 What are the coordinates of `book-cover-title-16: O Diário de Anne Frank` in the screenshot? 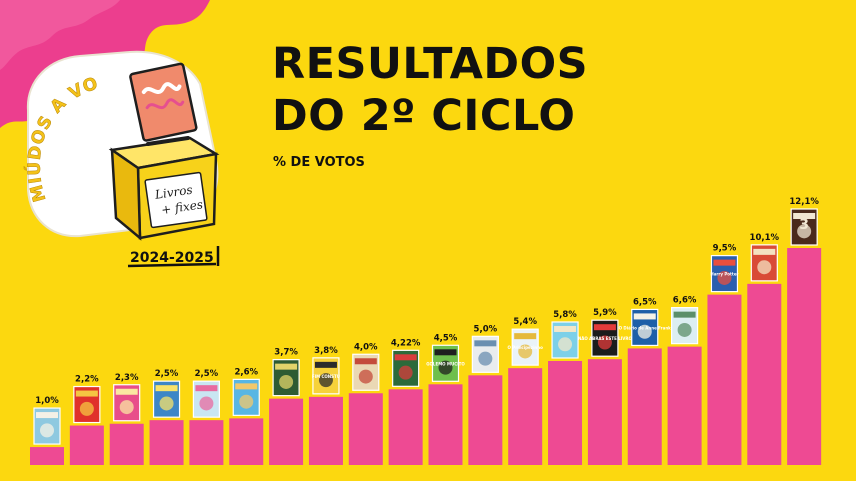 It's located at (645, 327).